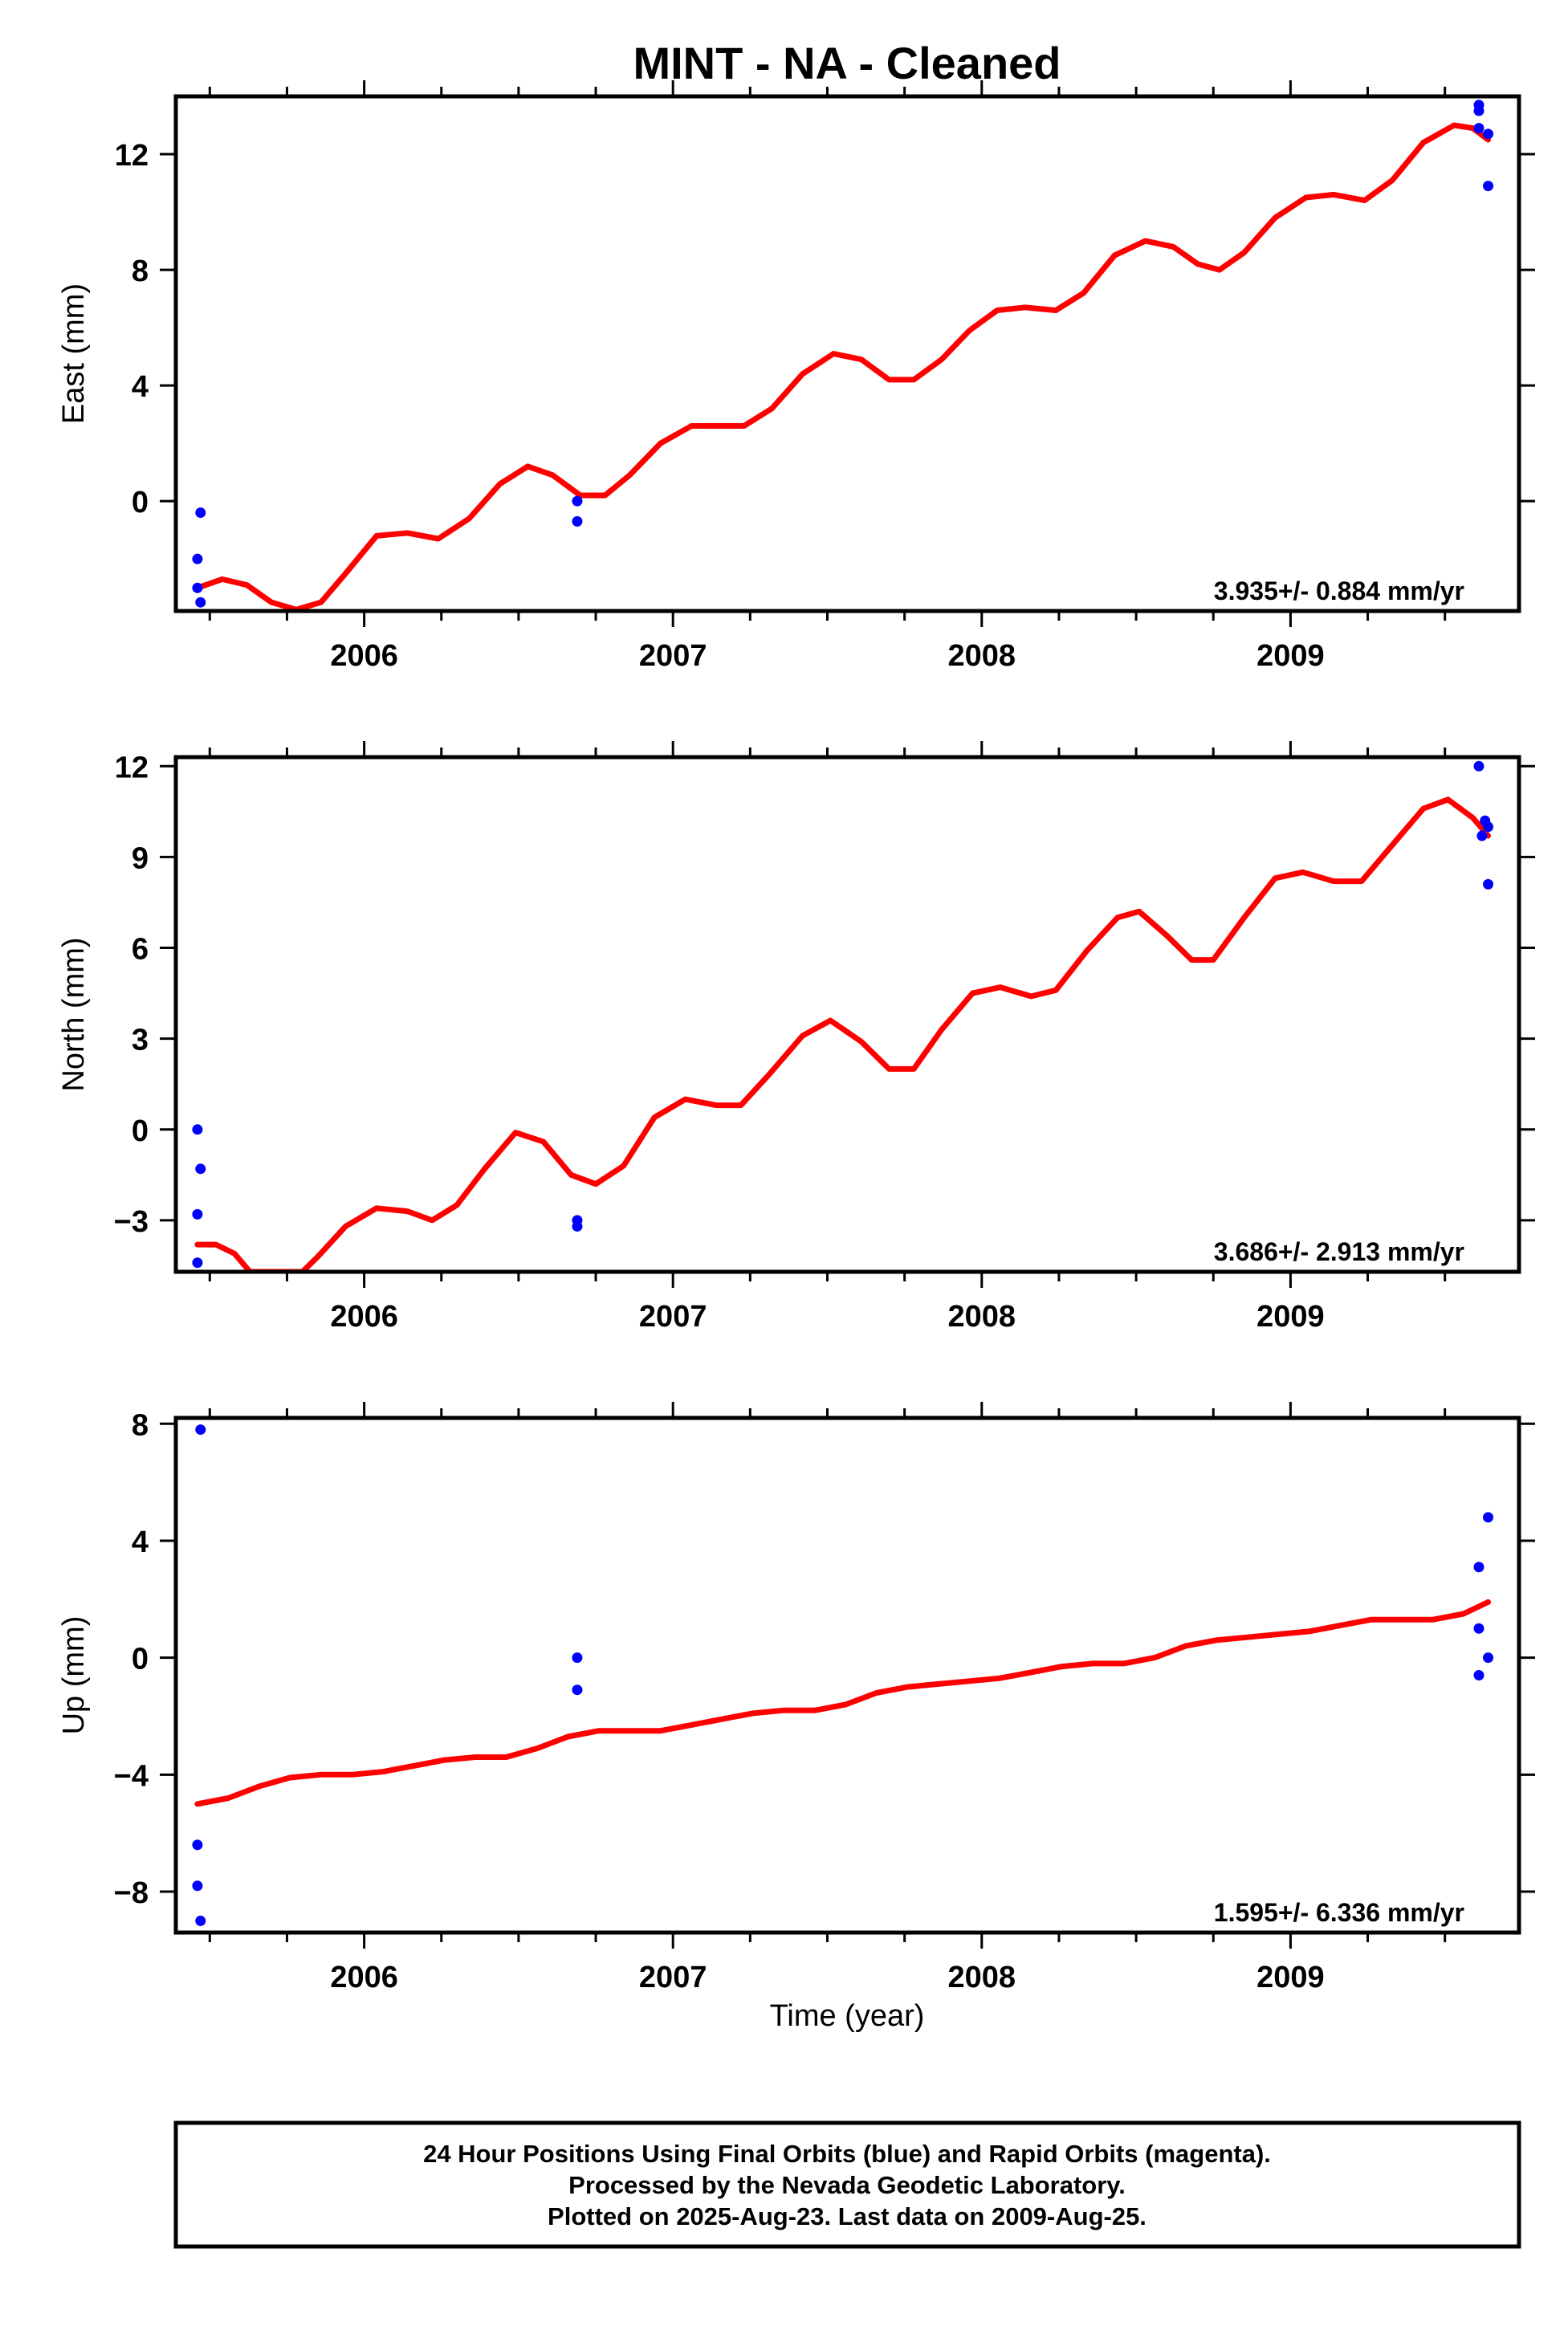 Image resolution: width=1568 pixels, height=2330 pixels. What do you see at coordinates (847, 63) in the screenshot?
I see `chart-title: MINT - NA - Cleaned` at bounding box center [847, 63].